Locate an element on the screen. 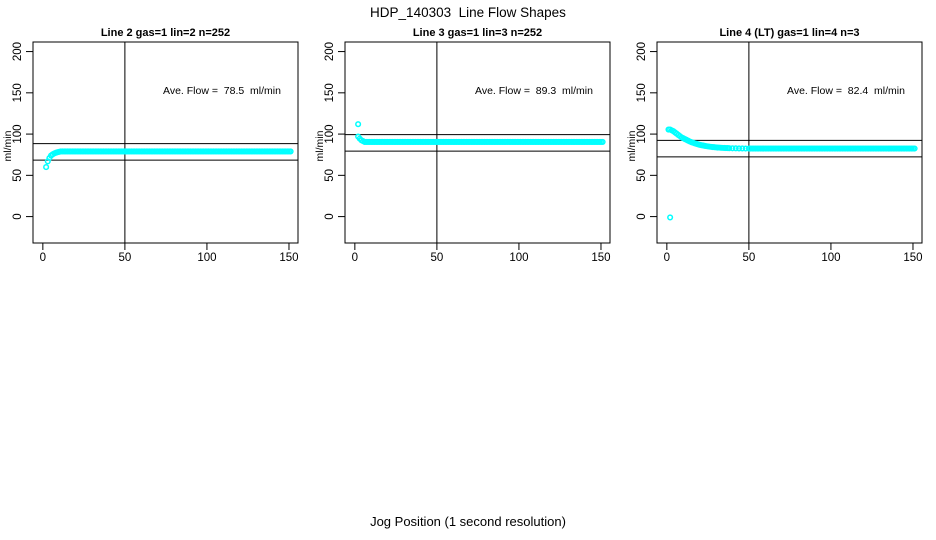 The image size is (936, 540). panel-line4-plot: 0 50 100 150 0 50 100 150 200 is located at coordinates (779, 152).